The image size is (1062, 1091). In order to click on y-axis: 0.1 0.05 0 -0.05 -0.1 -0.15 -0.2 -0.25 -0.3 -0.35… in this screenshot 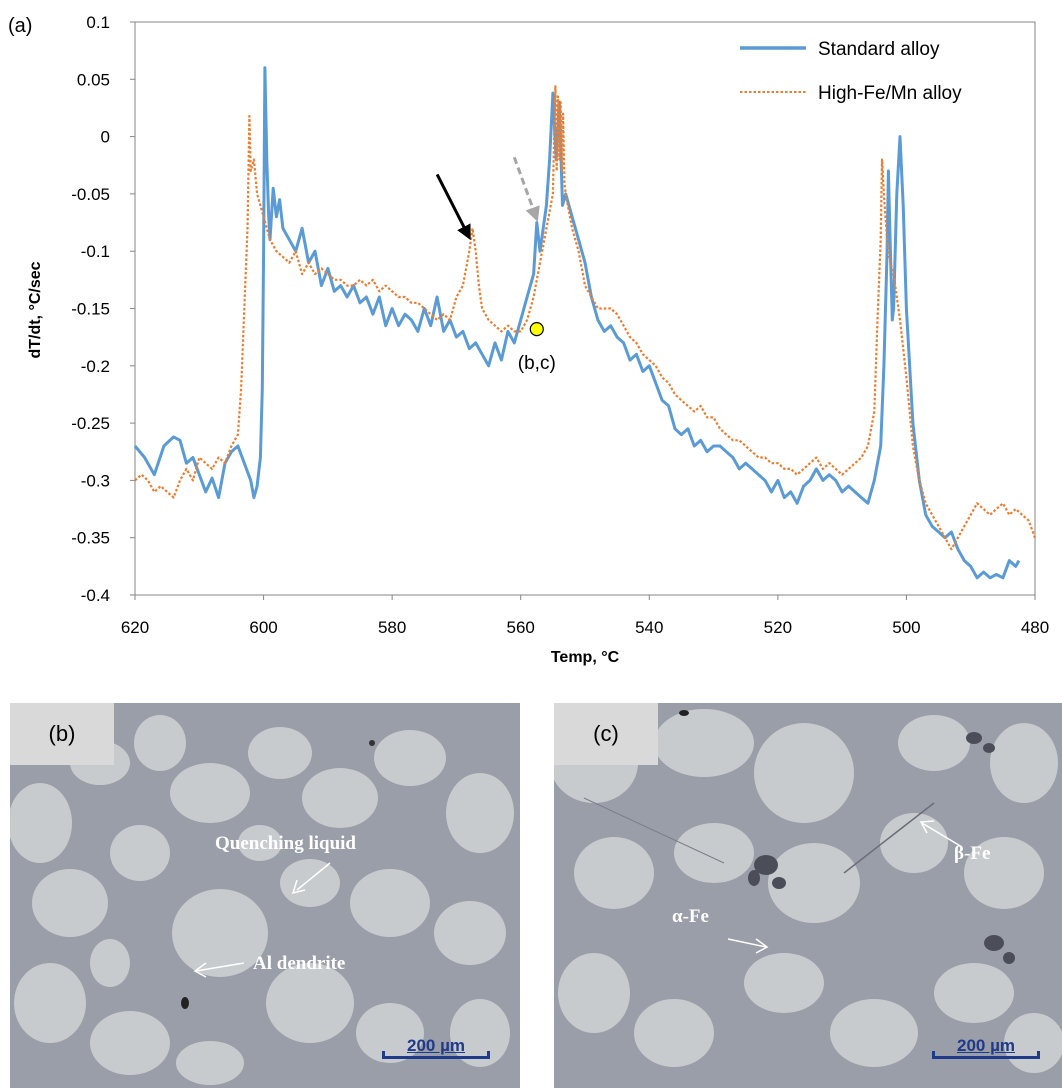, I will do `click(103, 309)`.